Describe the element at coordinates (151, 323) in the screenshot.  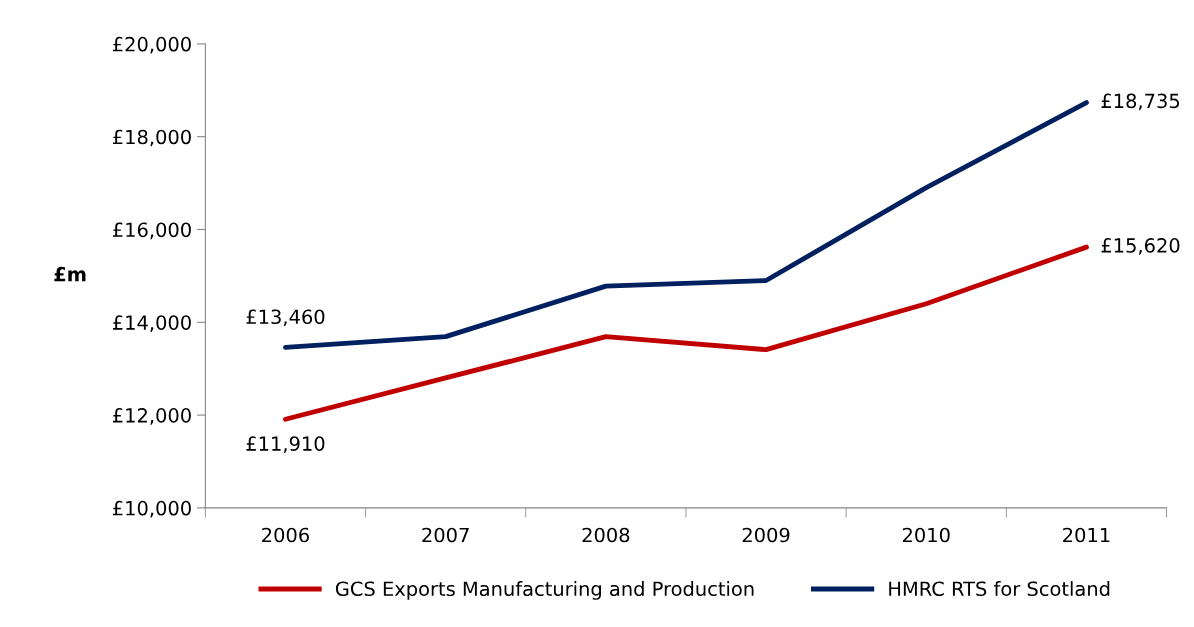
I see `y-tick-label: £14,000` at that location.